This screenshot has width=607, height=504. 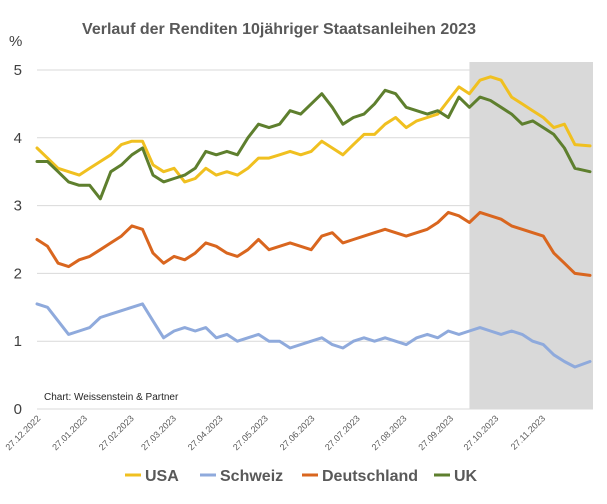 What do you see at coordinates (69, 432) in the screenshot?
I see `x-tick-label: 27.01.2023` at bounding box center [69, 432].